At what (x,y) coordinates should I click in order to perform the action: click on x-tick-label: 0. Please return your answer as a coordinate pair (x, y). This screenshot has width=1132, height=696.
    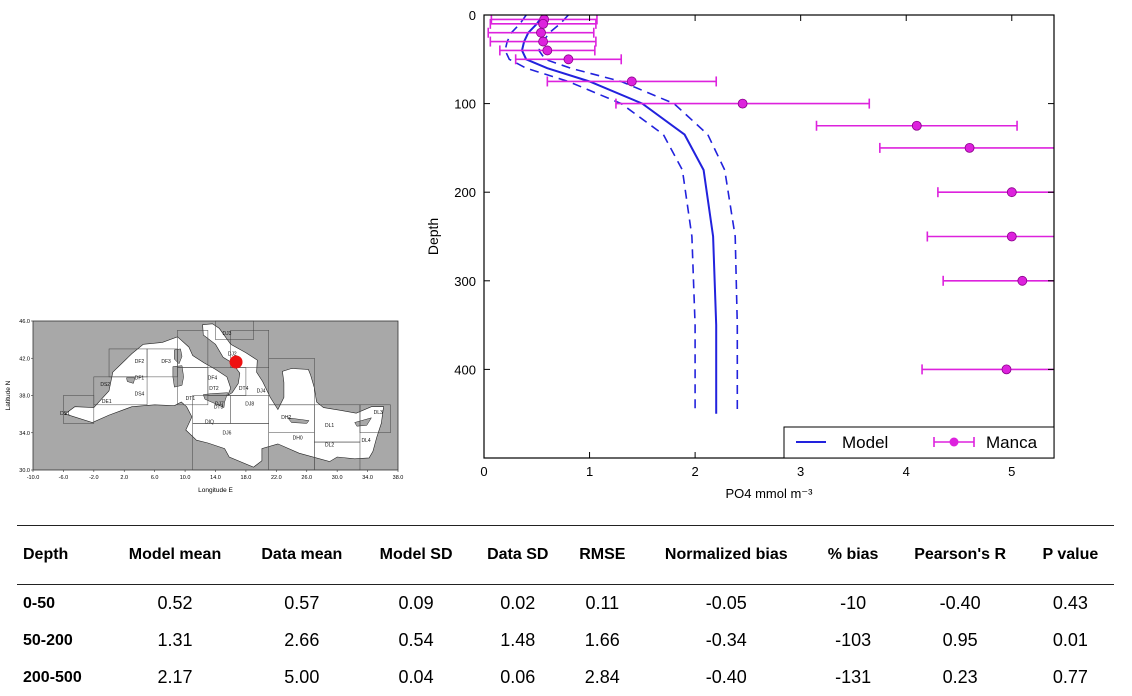
    Looking at the image, I should click on (483, 471).